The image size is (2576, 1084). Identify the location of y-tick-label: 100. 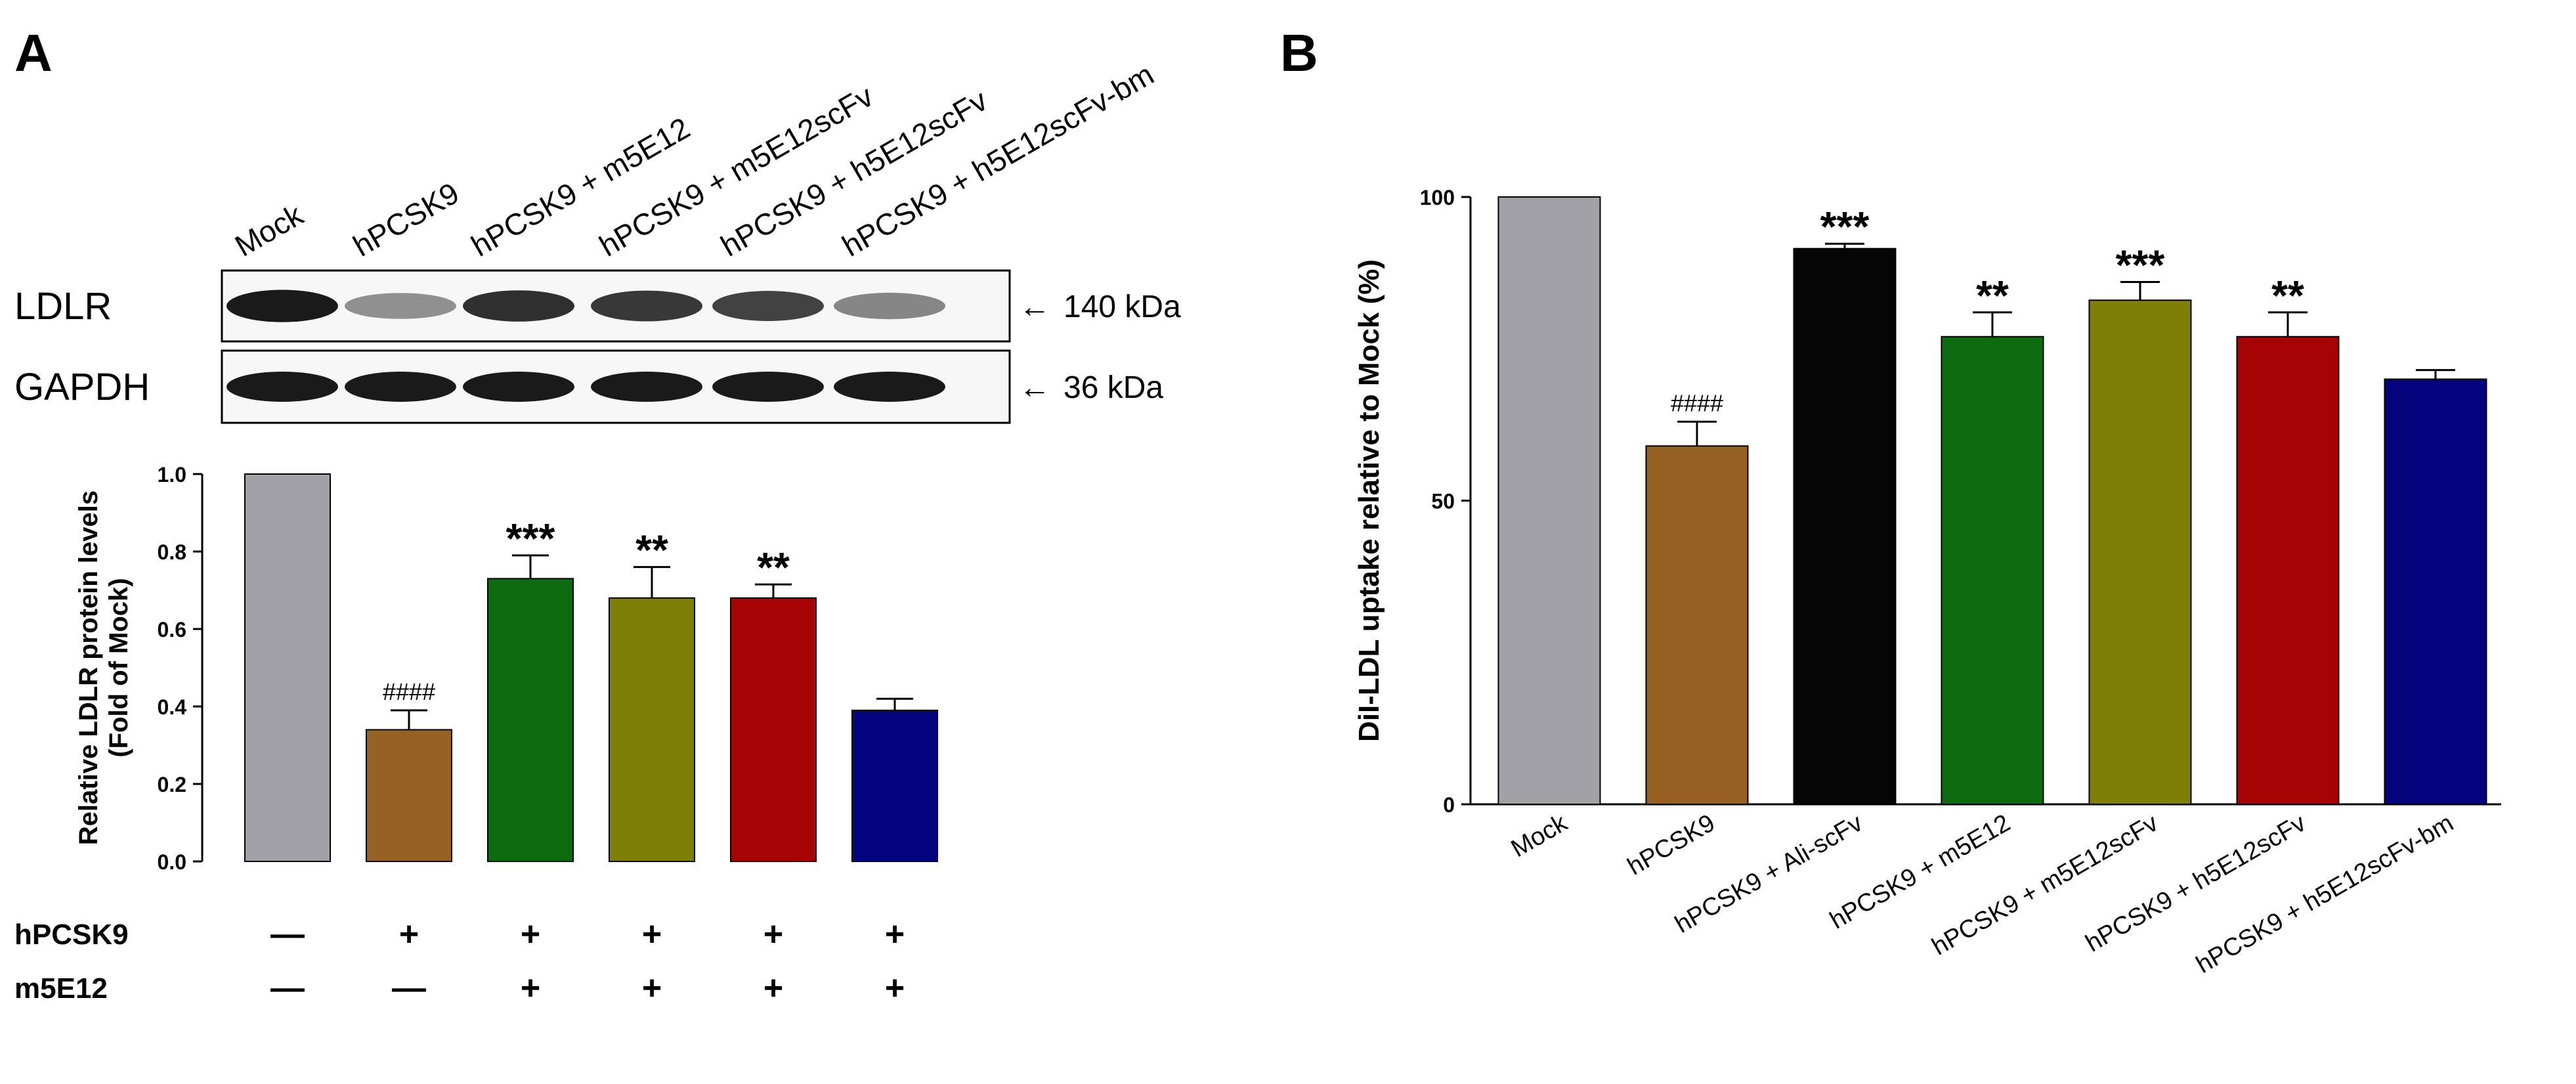
(1438, 197).